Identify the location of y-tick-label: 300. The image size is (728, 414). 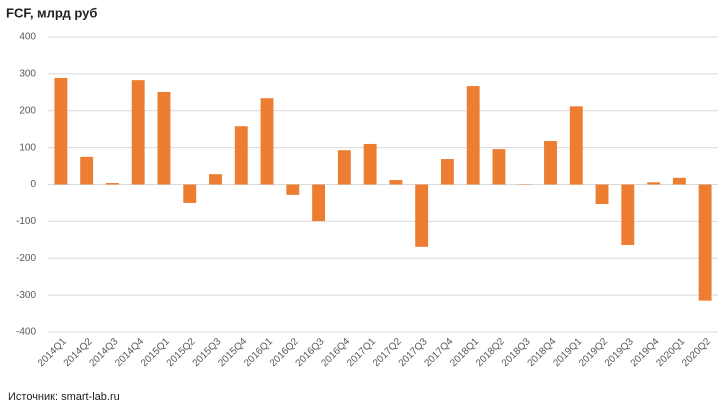
(27, 74).